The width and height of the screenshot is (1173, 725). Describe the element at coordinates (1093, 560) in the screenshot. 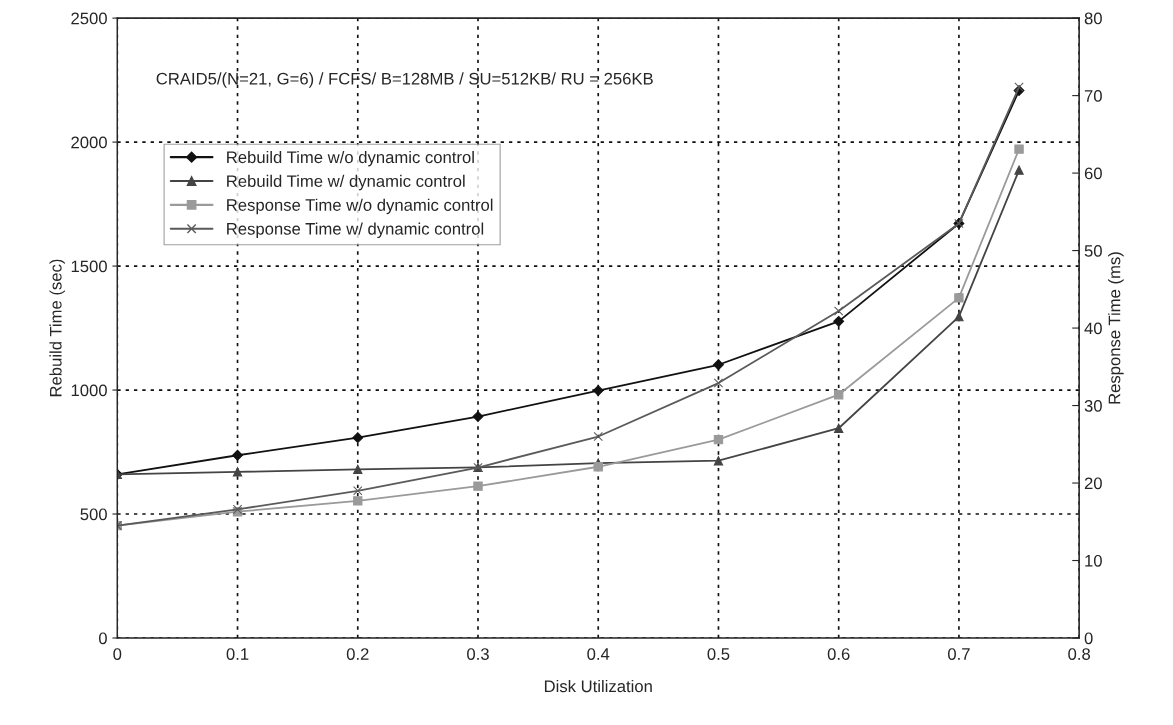

I see `y2-tick-label: 10` at that location.